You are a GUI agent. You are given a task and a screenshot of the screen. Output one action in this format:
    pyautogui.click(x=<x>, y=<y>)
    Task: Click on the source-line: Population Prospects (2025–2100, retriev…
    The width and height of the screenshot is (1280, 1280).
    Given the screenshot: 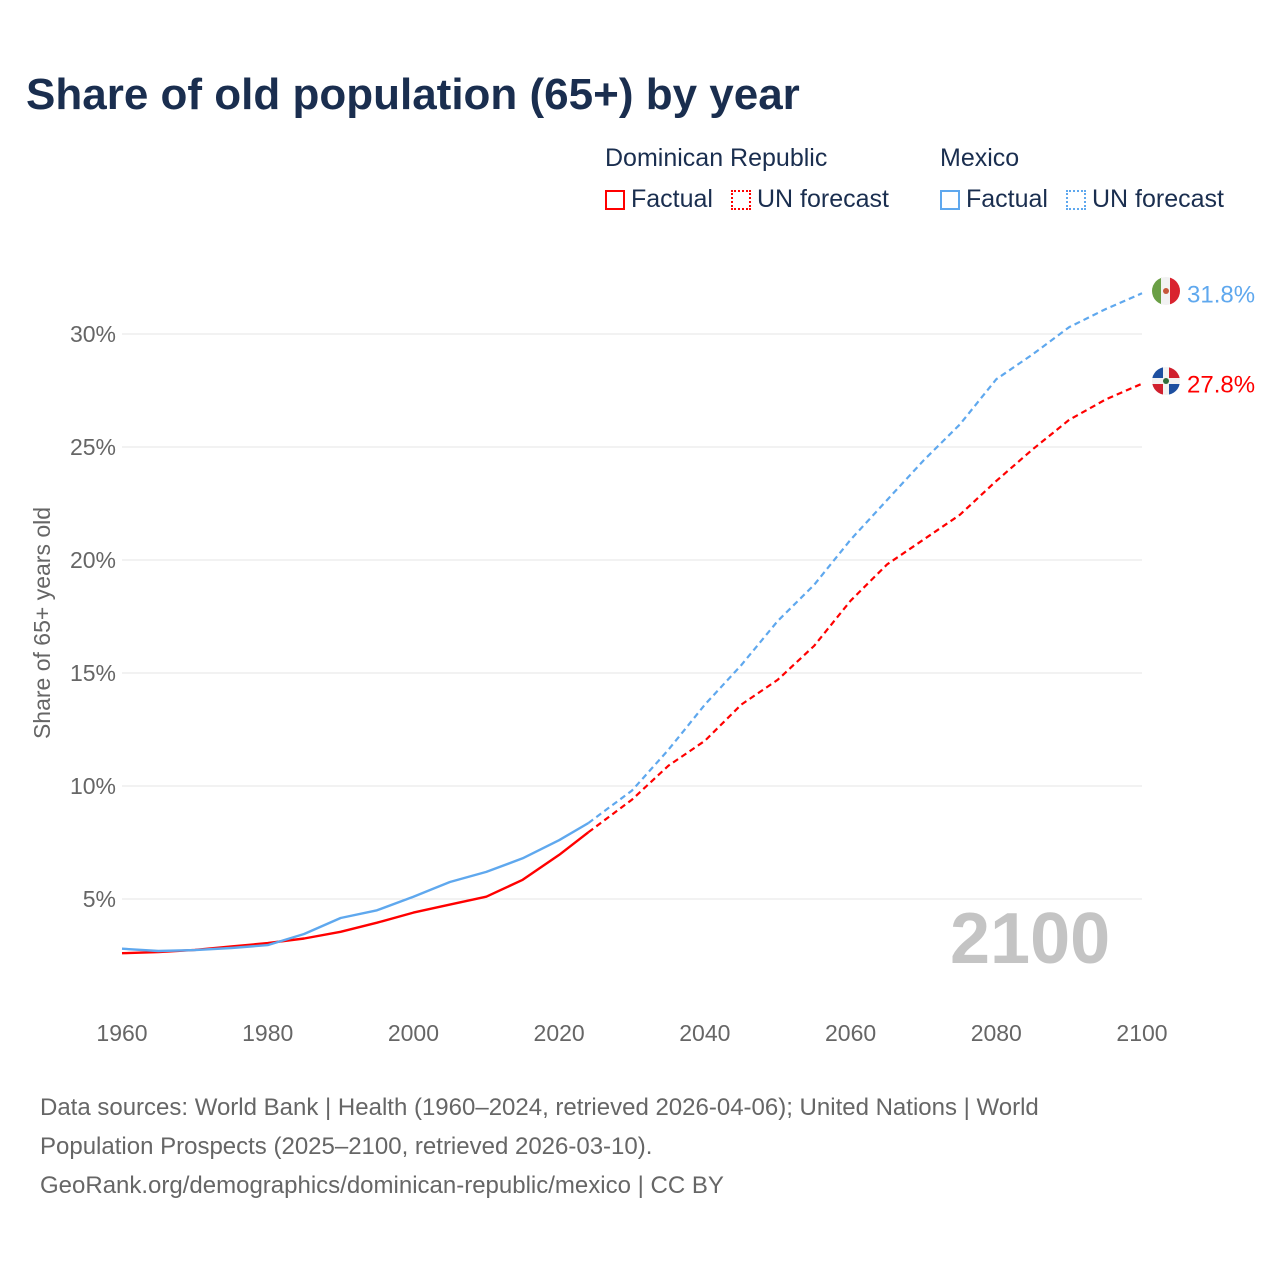 What is the action you would take?
    pyautogui.click(x=346, y=1146)
    